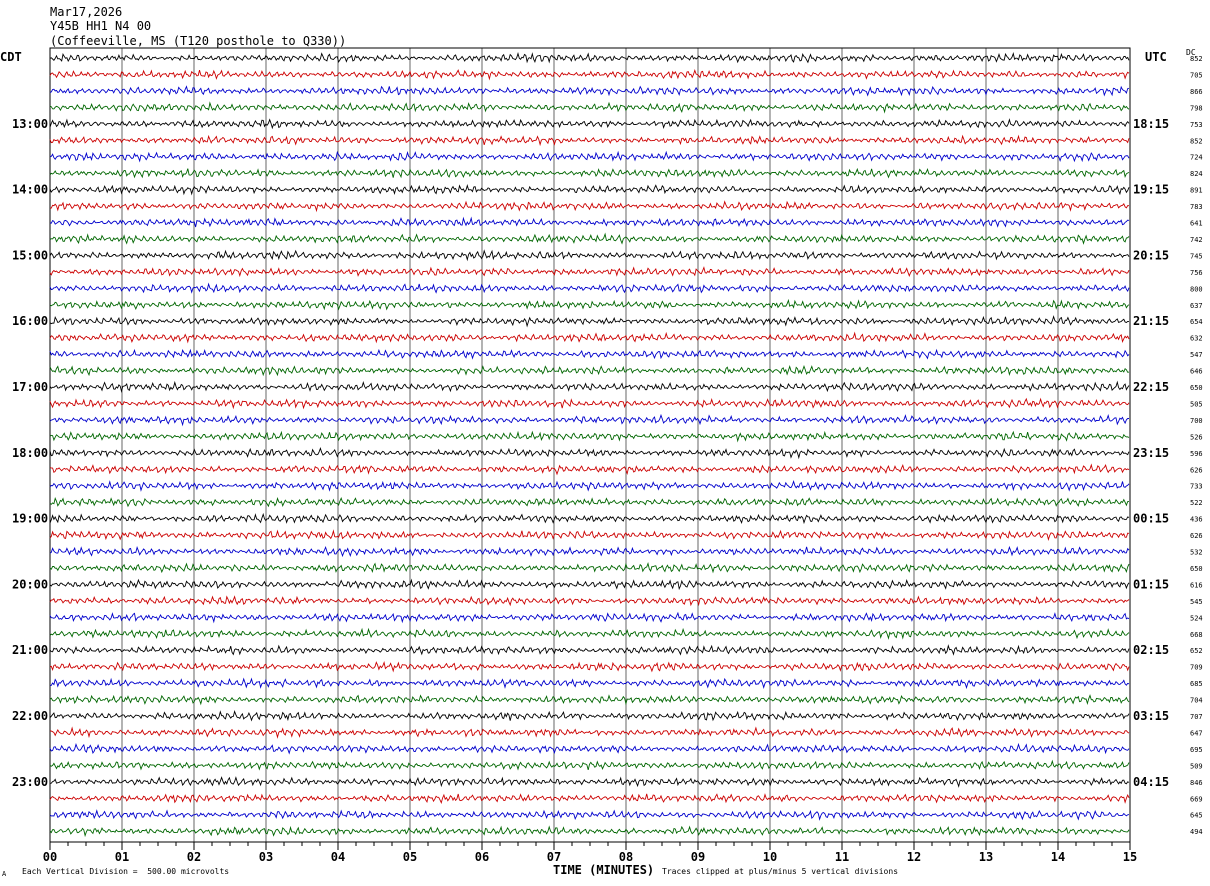 This screenshot has height=886, width=1210. I want to click on dc-offset-value: 733, so click(1196, 487).